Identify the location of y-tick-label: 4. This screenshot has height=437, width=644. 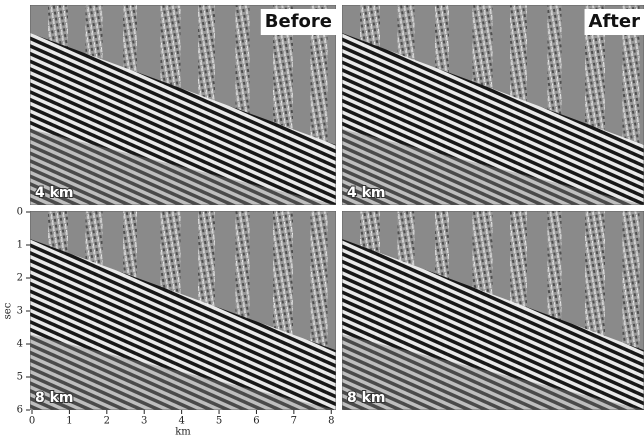
(20, 344).